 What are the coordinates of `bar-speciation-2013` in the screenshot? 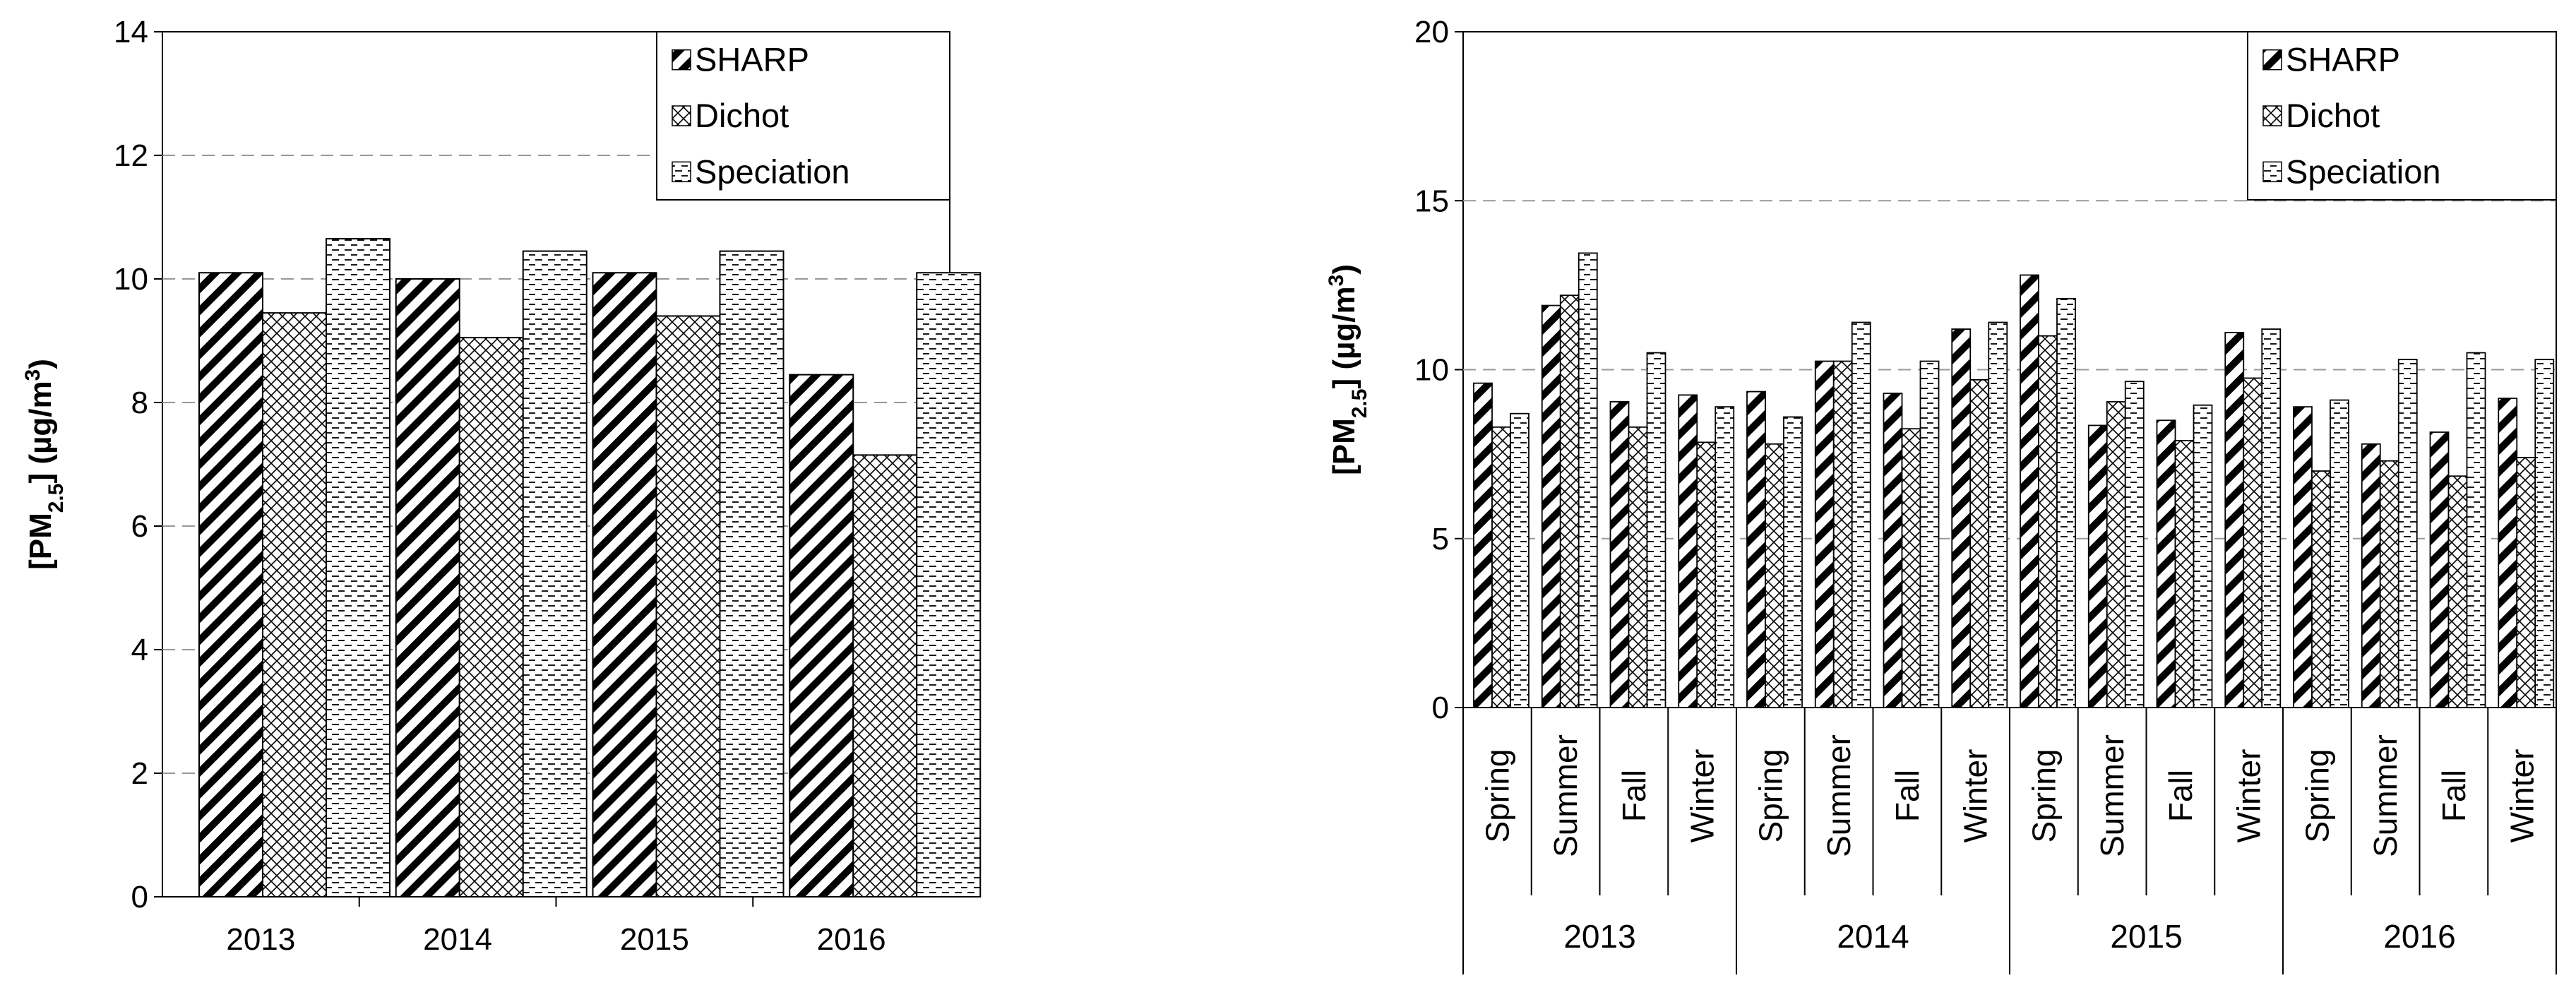 It's located at (358, 567).